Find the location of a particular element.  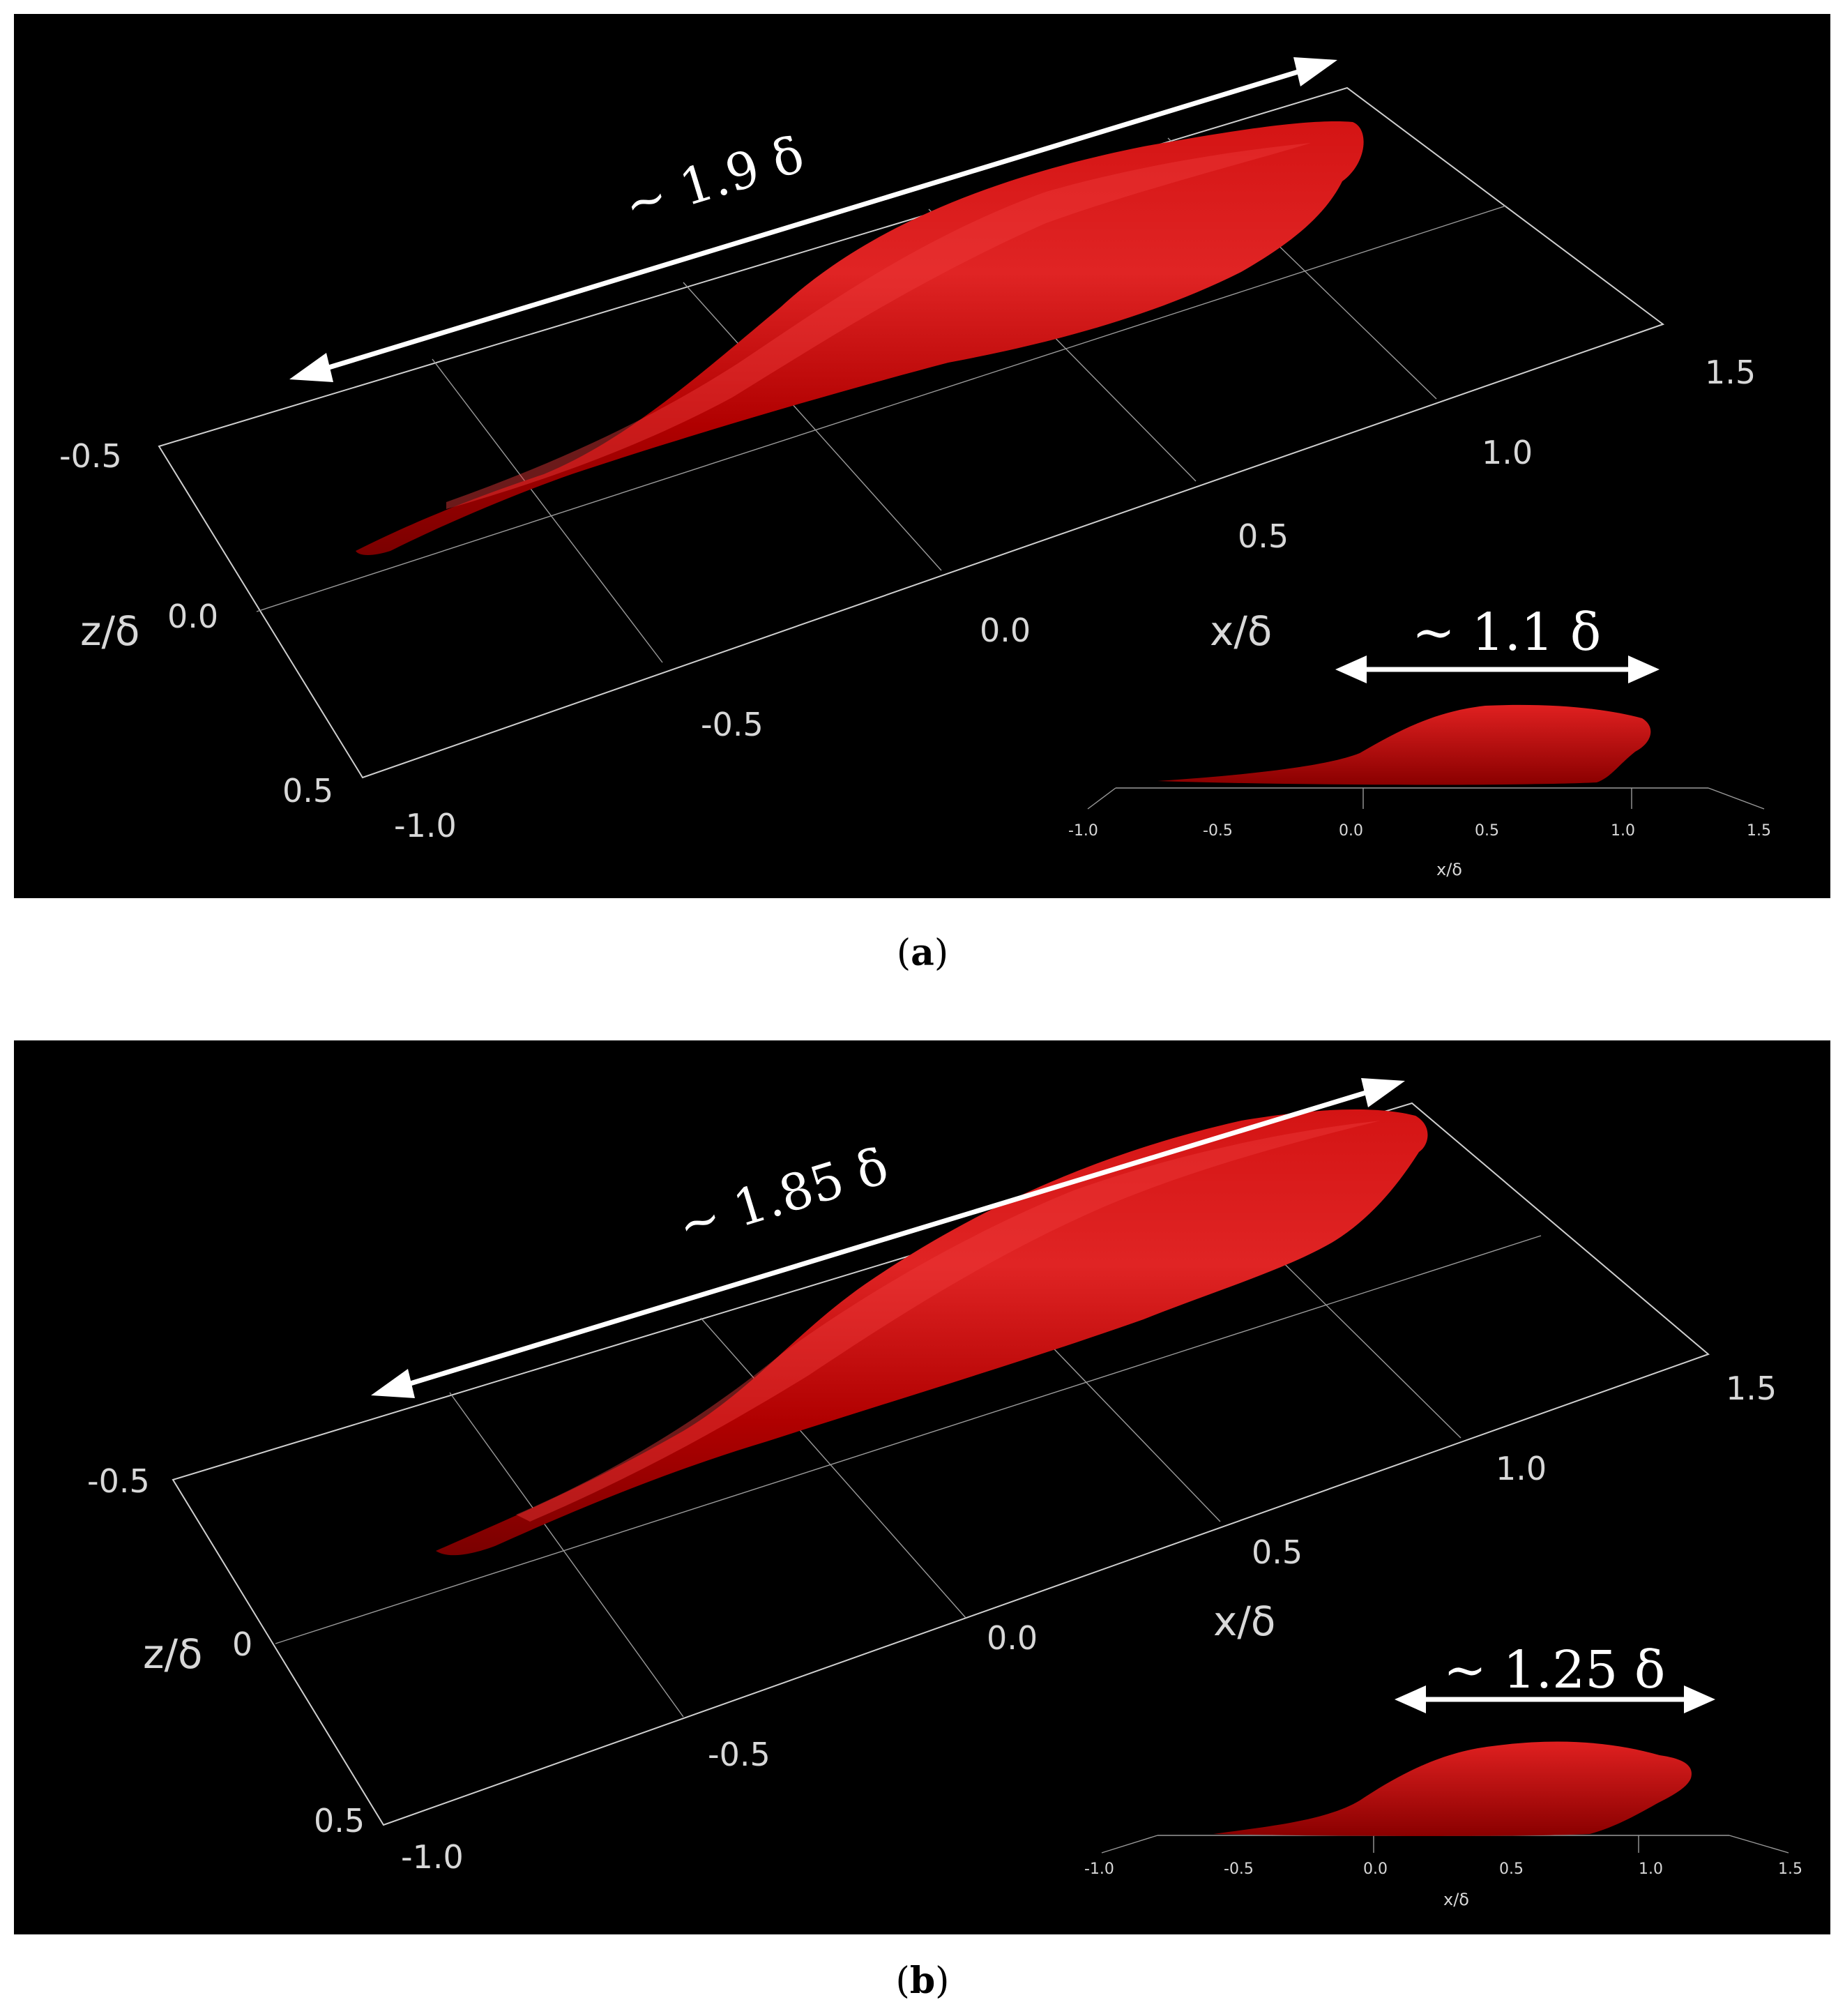

caption-a: (a) is located at coordinates (922, 953).